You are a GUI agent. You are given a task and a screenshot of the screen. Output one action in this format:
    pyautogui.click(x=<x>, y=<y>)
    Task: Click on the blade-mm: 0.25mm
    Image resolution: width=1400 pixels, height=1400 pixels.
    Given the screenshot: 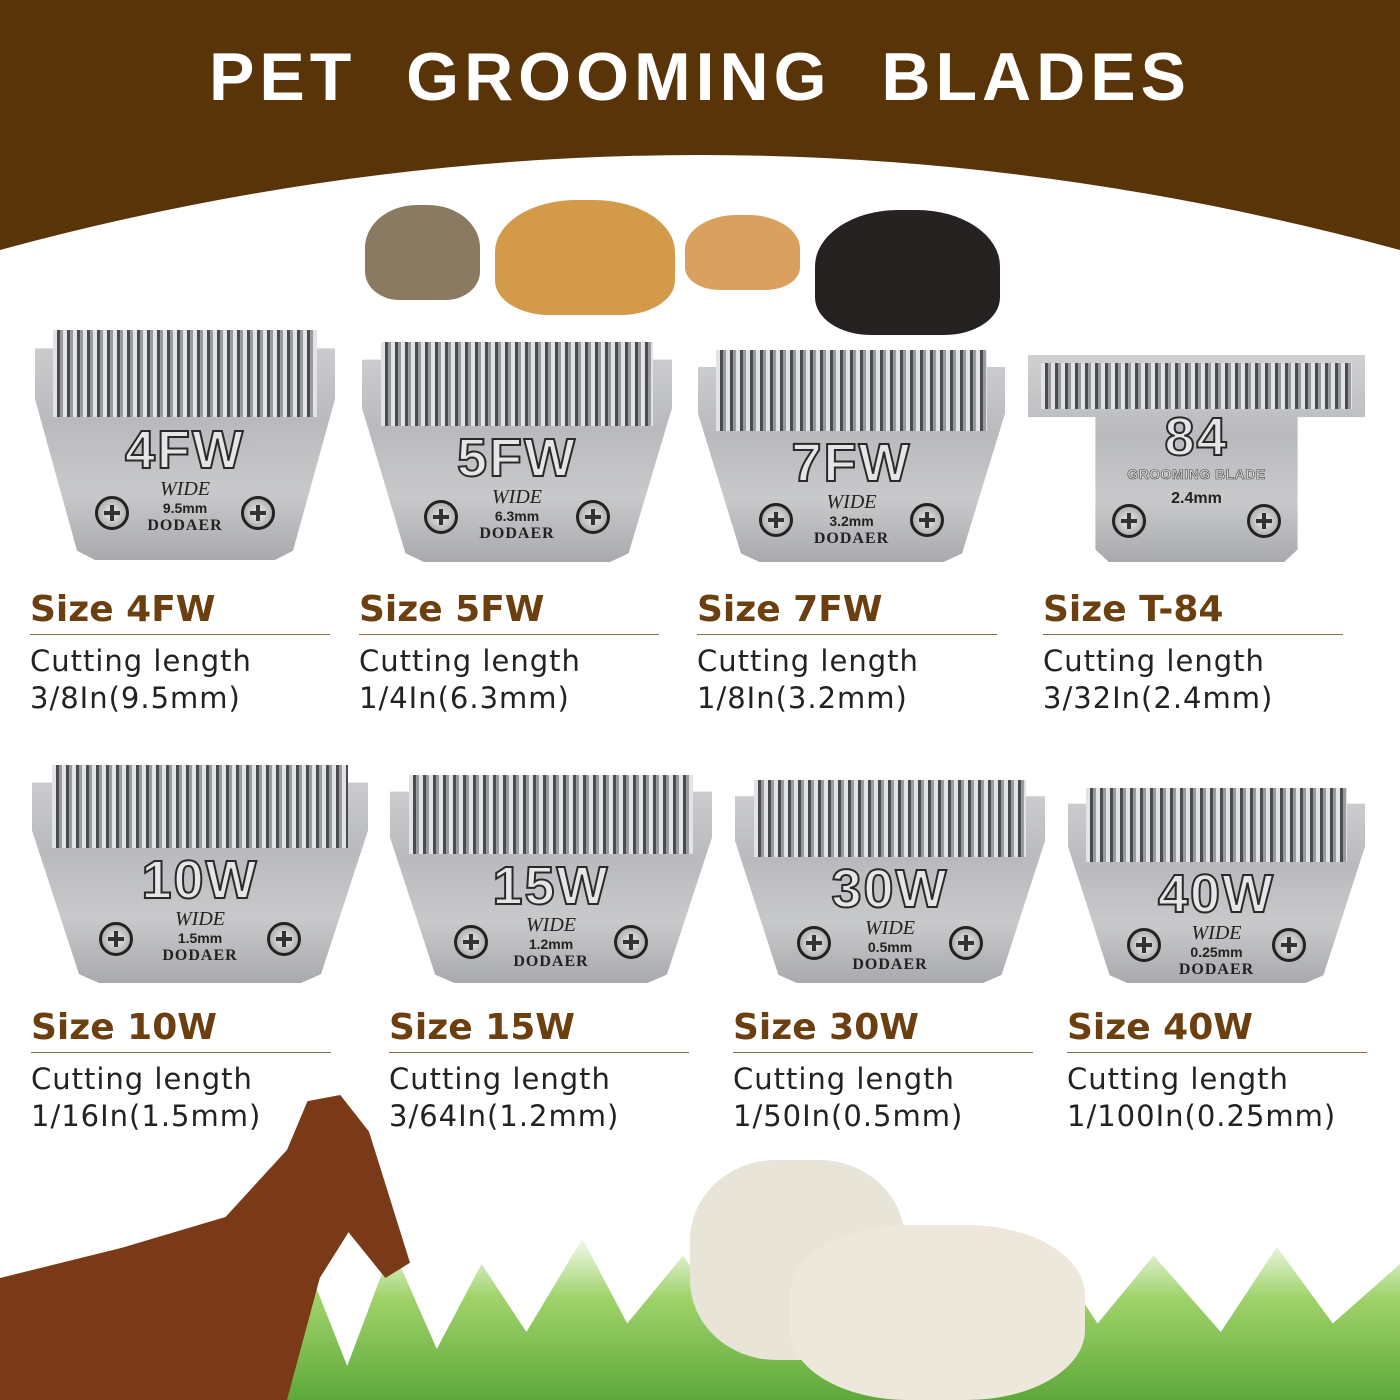 What is the action you would take?
    pyautogui.click(x=1216, y=952)
    